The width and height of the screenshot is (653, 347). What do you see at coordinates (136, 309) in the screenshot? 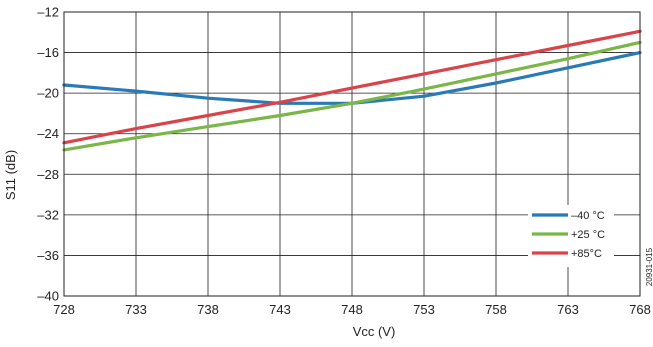
I see `x-tick-label: 733` at bounding box center [136, 309].